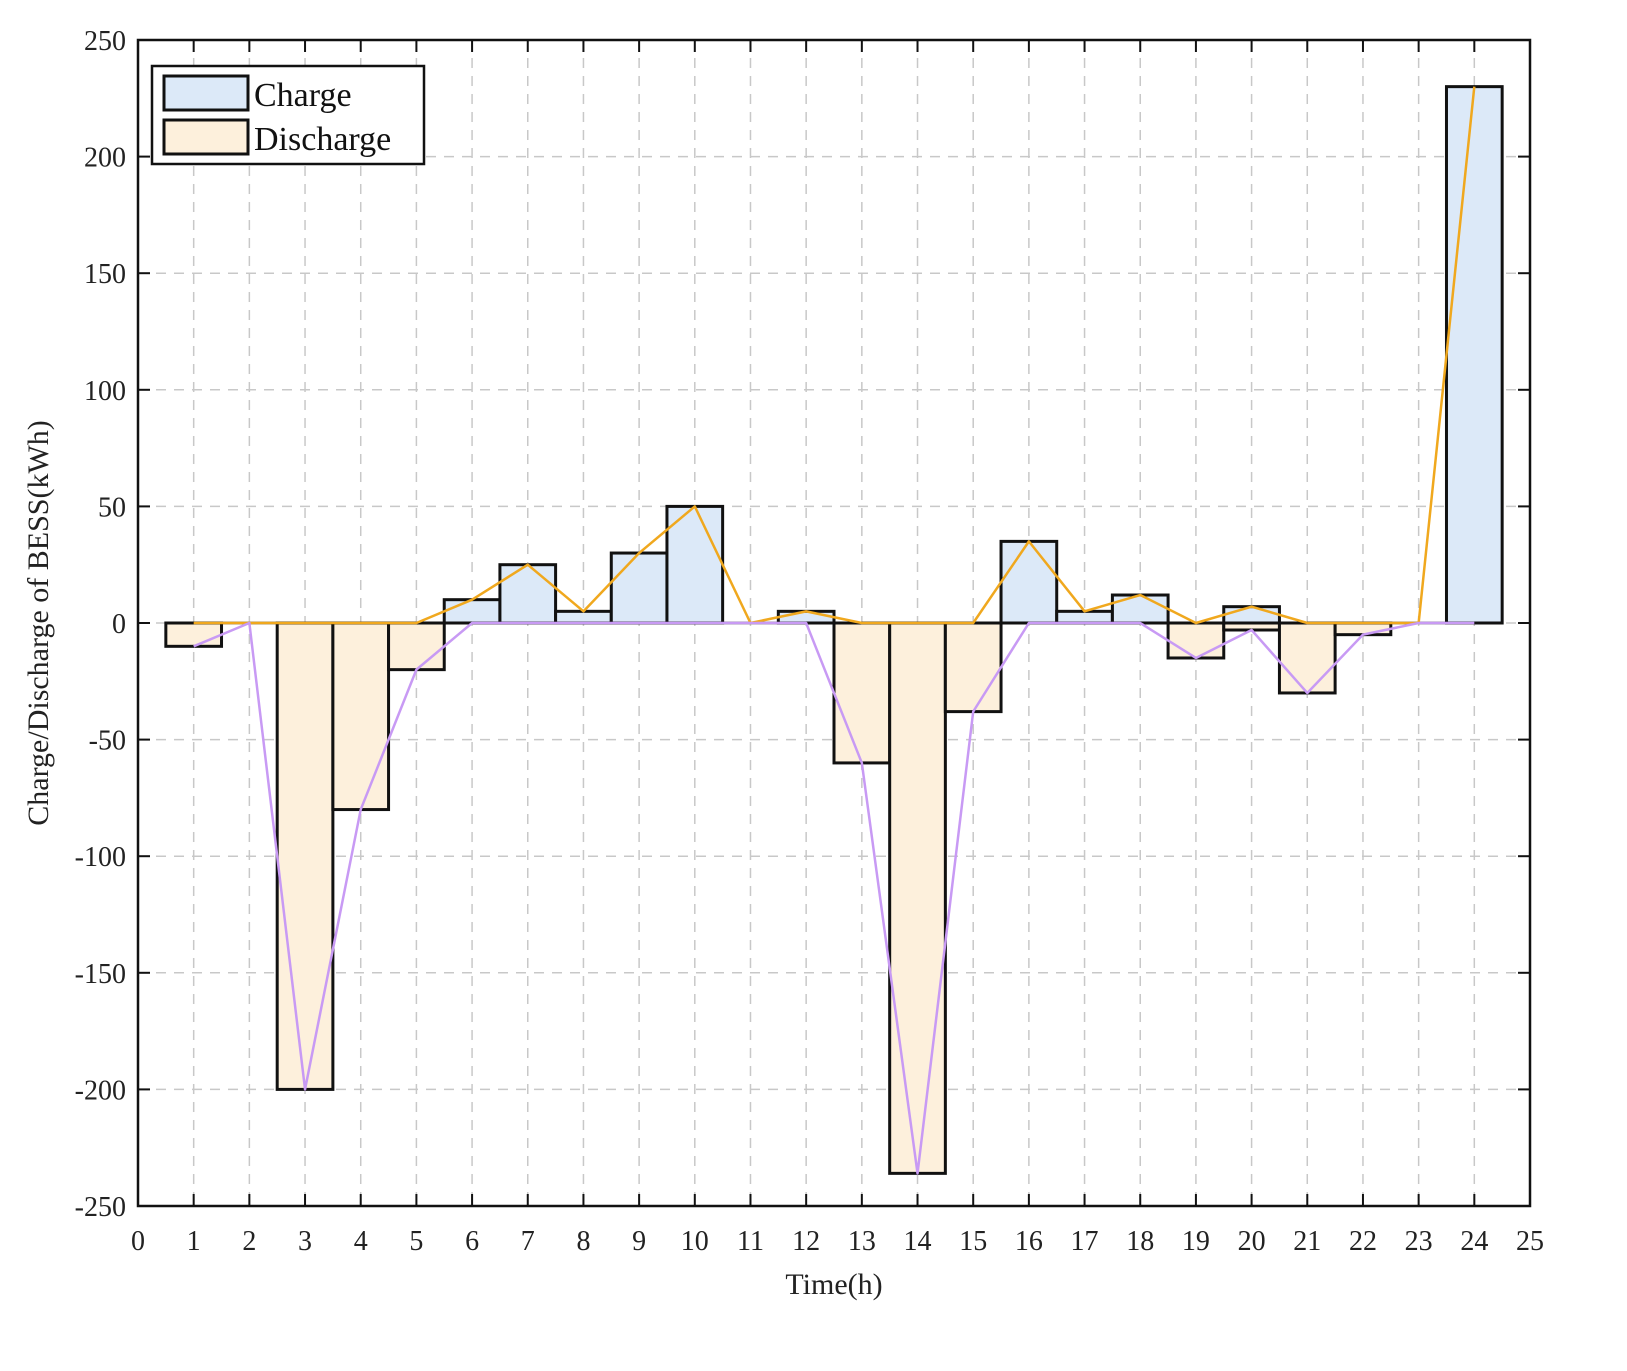  Describe the element at coordinates (583, 1241) in the screenshot. I see `x-tick-label-8: 8` at that location.